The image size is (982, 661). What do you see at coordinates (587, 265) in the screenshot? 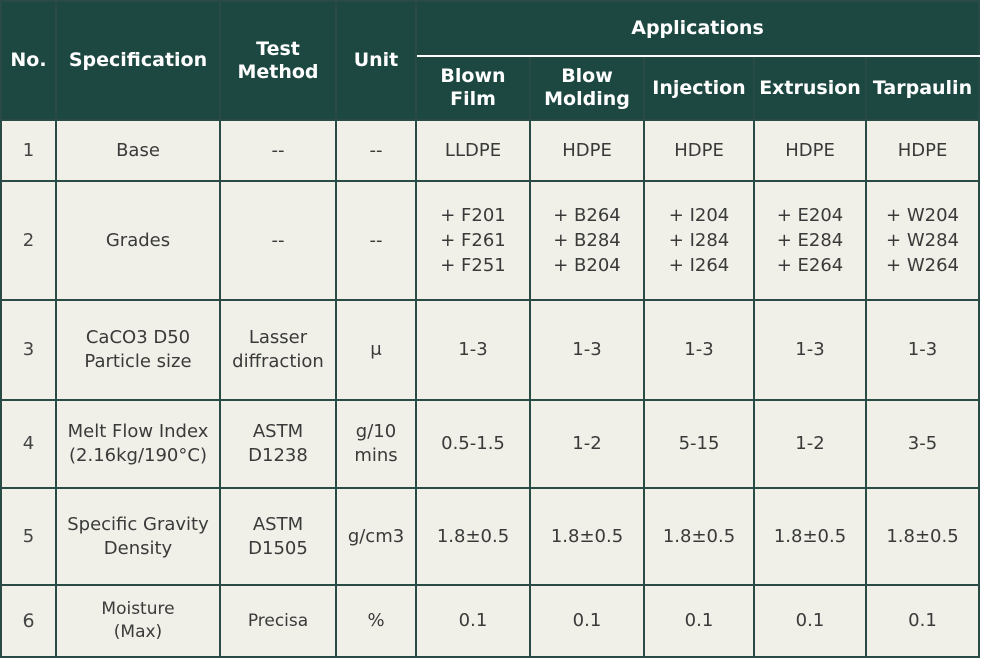
I see `cell-line: + B204` at bounding box center [587, 265].